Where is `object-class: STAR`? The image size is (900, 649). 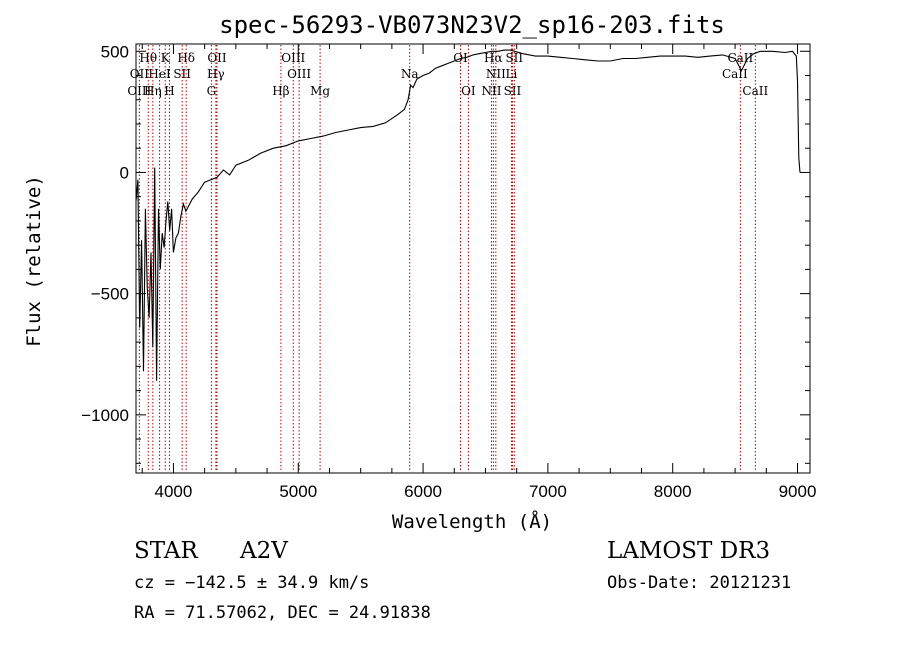 object-class: STAR is located at coordinates (166, 551).